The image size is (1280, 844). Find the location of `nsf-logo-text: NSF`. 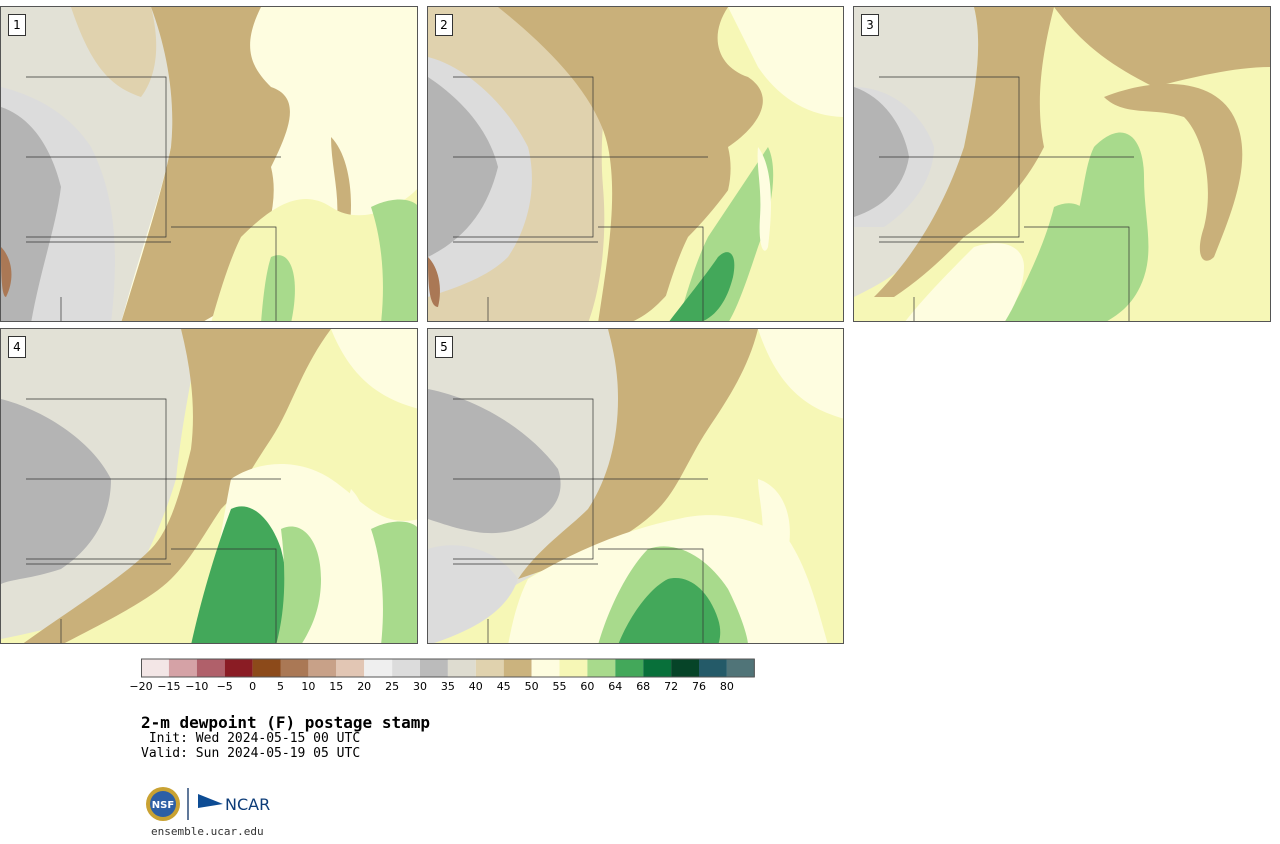

nsf-logo-text: NSF is located at coordinates (163, 805).